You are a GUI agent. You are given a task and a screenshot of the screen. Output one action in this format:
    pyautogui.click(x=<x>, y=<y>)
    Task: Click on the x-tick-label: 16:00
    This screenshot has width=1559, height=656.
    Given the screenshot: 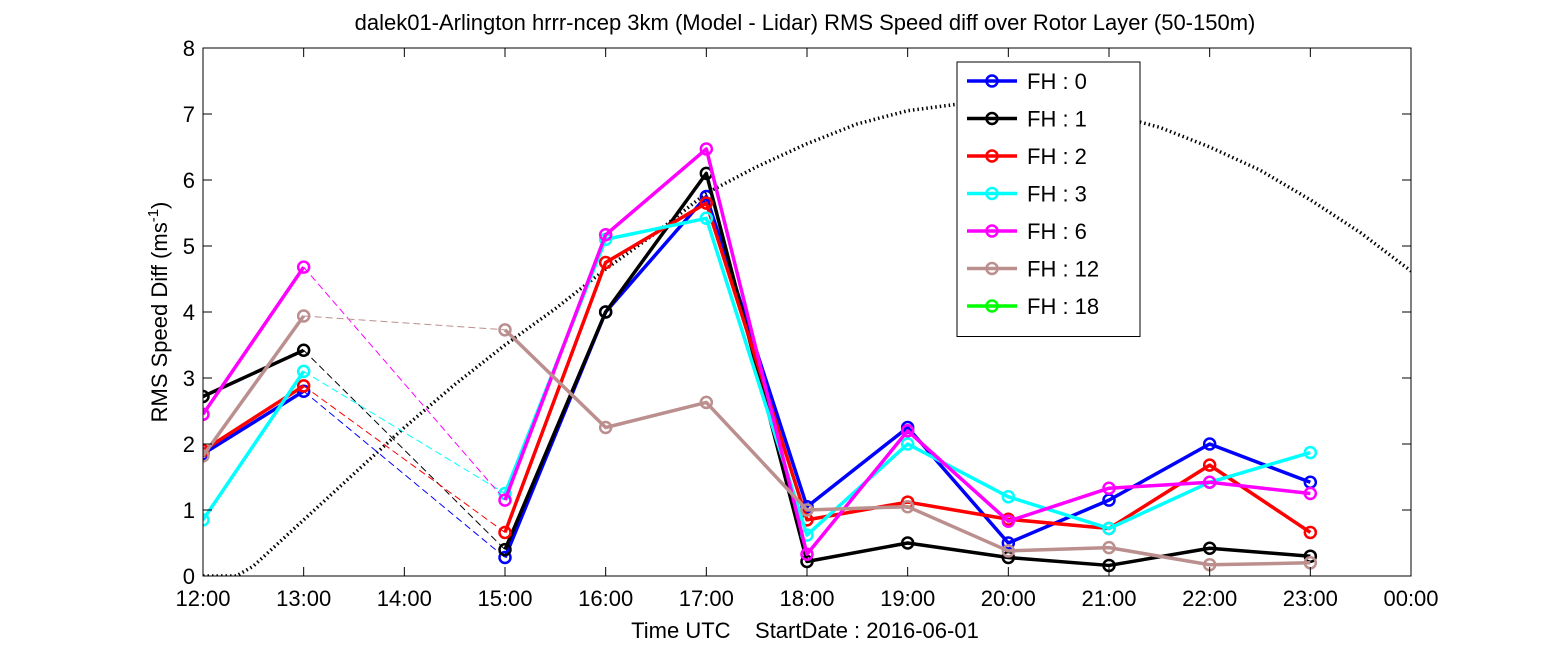 What is the action you would take?
    pyautogui.click(x=605, y=598)
    